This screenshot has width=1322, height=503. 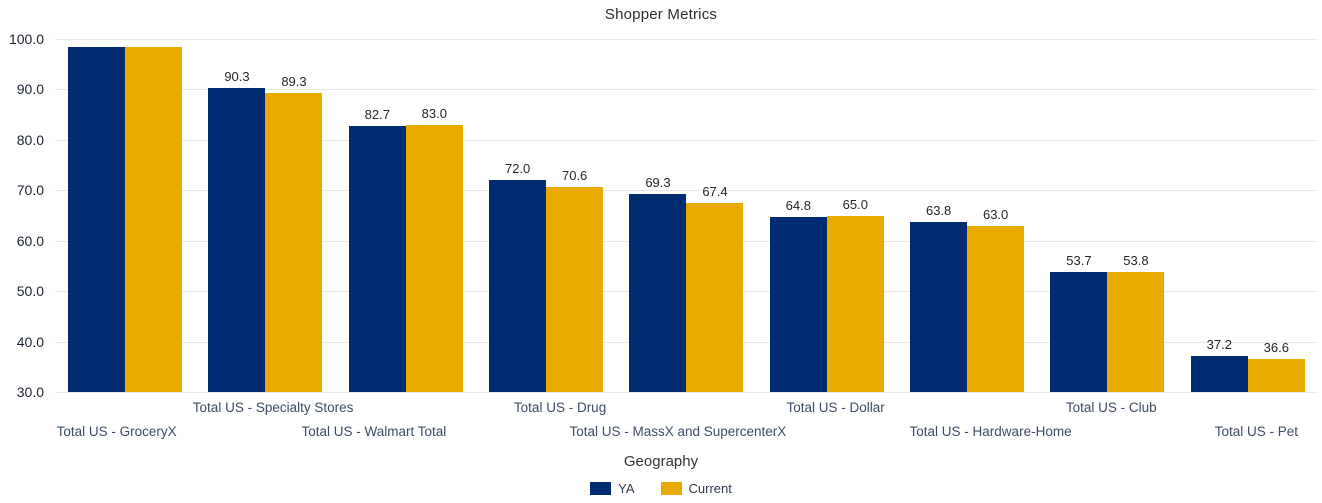 I want to click on x-category-label: Total US - Hardware-Home, so click(x=990, y=431).